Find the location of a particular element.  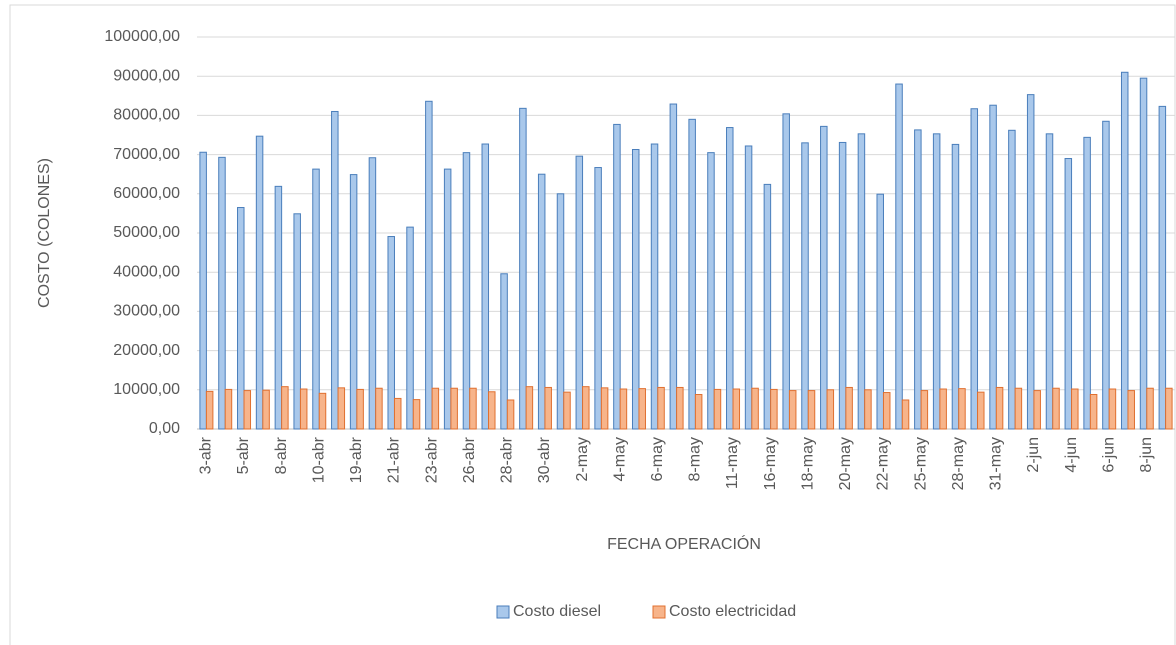

x-tick-label: 20-may is located at coordinates (845, 463).